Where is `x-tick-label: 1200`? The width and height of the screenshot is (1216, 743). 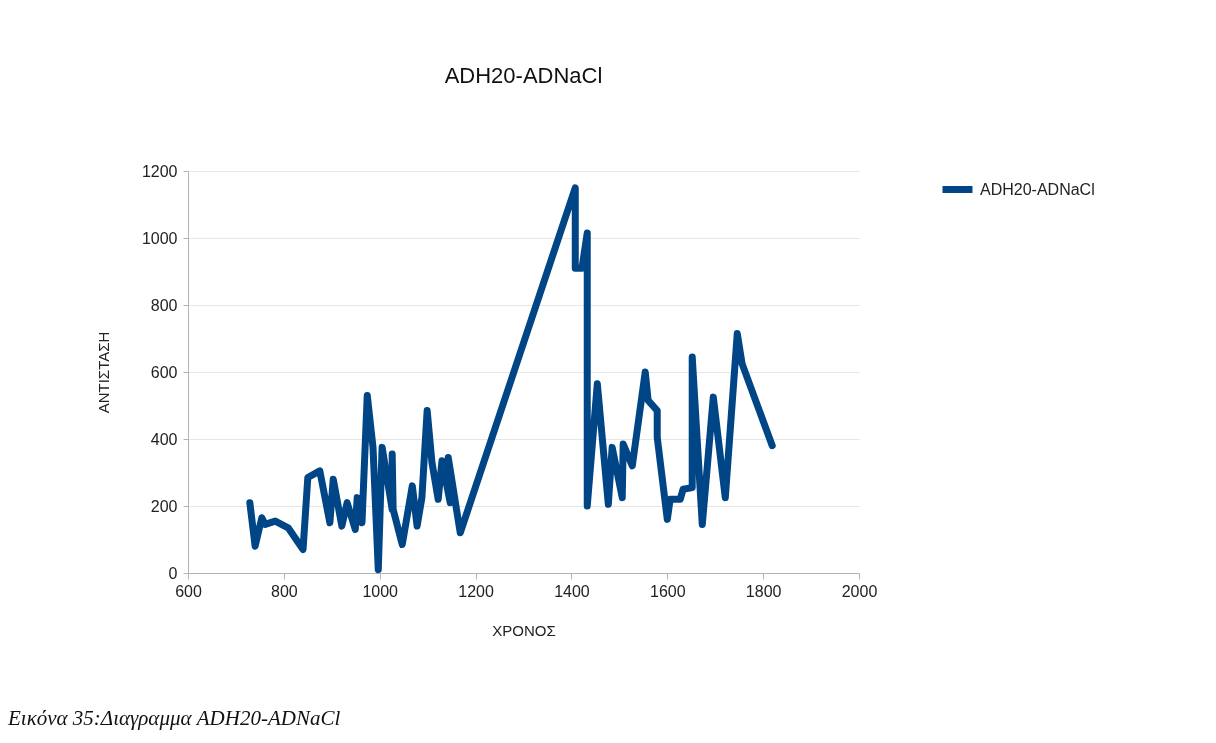
x-tick-label: 1200 is located at coordinates (476, 591).